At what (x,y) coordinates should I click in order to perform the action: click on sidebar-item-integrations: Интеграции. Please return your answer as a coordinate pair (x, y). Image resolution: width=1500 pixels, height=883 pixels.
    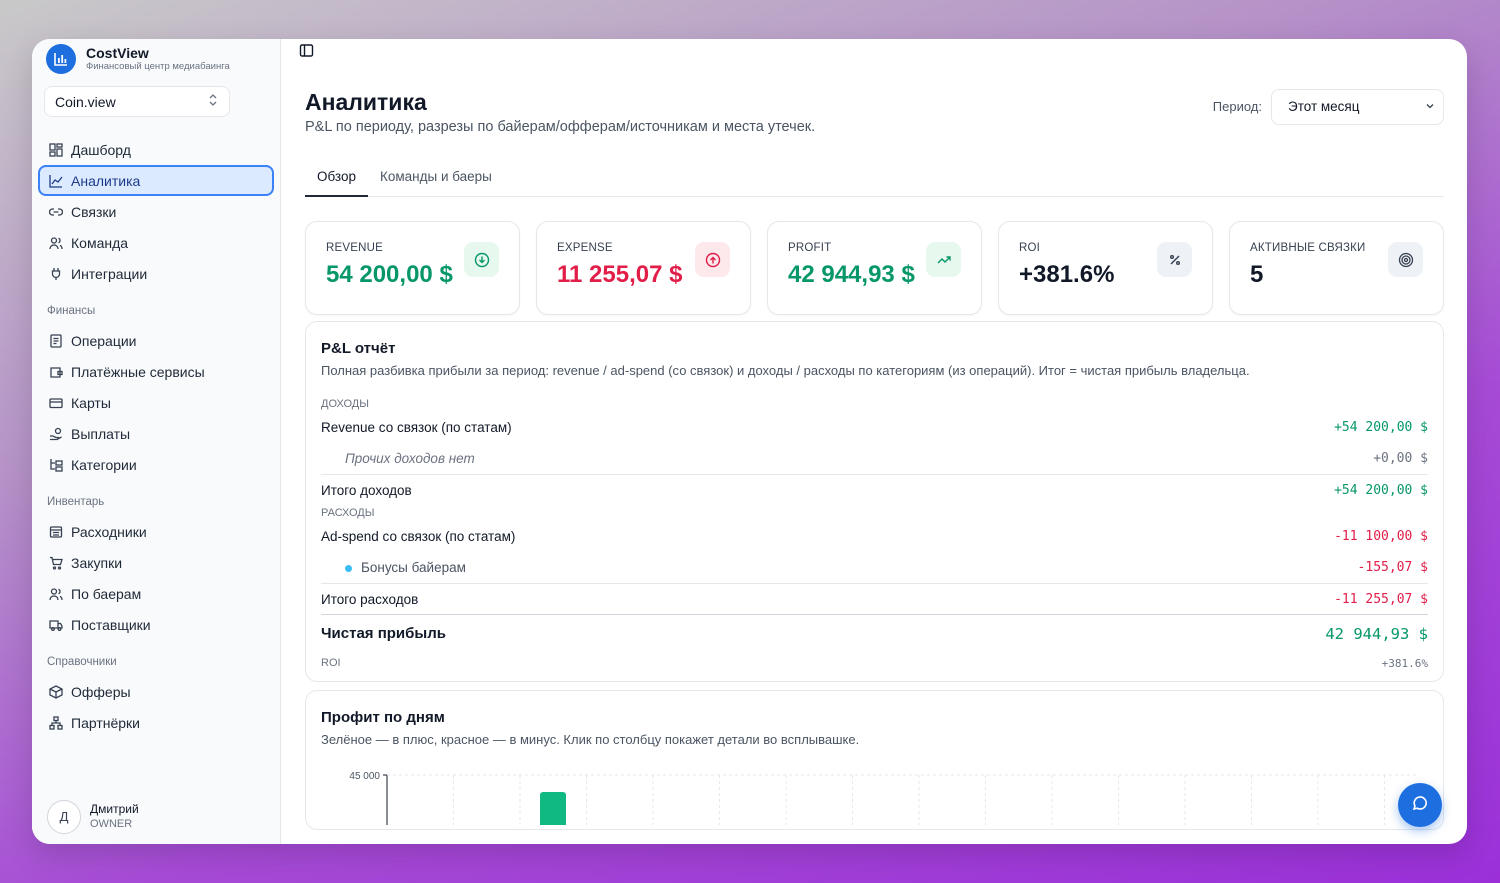
    Looking at the image, I should click on (156, 273).